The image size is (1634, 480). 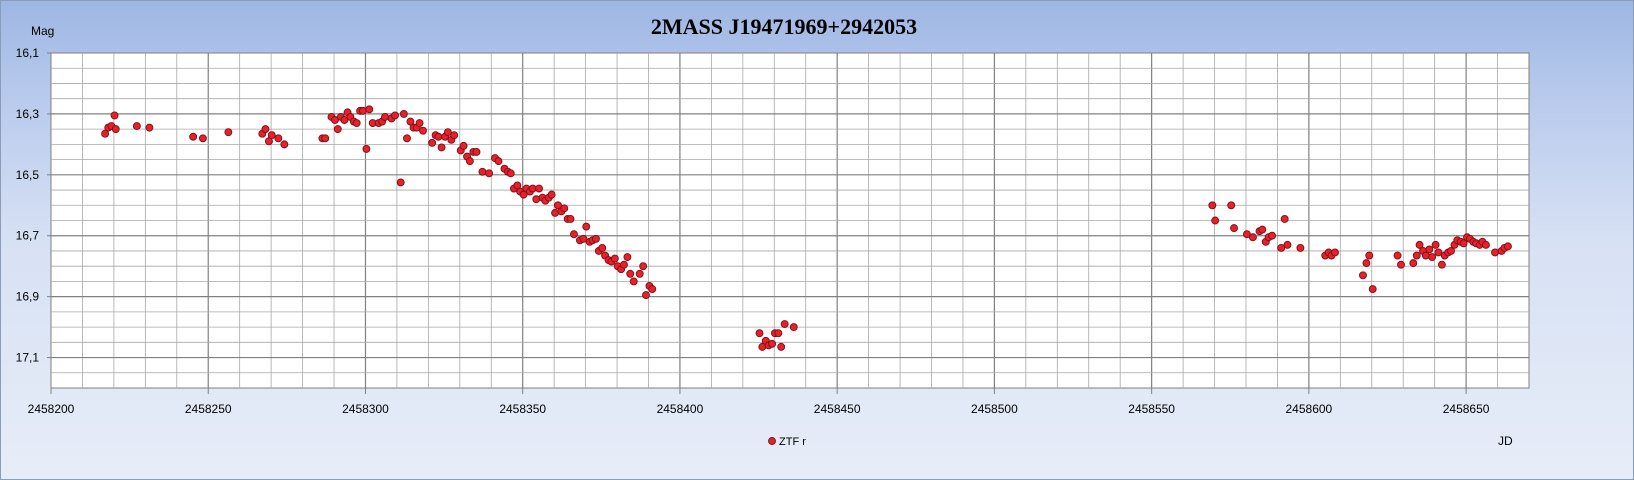 I want to click on y-tick-label: 16,5, so click(x=28, y=175).